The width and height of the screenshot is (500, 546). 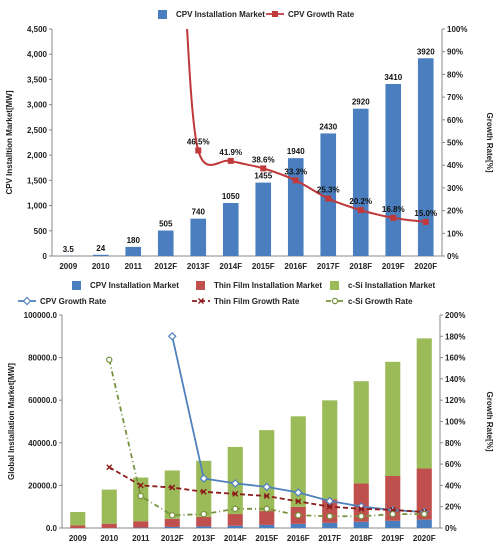 What do you see at coordinates (37, 79) in the screenshot?
I see `y-tick-label: 3,500` at bounding box center [37, 79].